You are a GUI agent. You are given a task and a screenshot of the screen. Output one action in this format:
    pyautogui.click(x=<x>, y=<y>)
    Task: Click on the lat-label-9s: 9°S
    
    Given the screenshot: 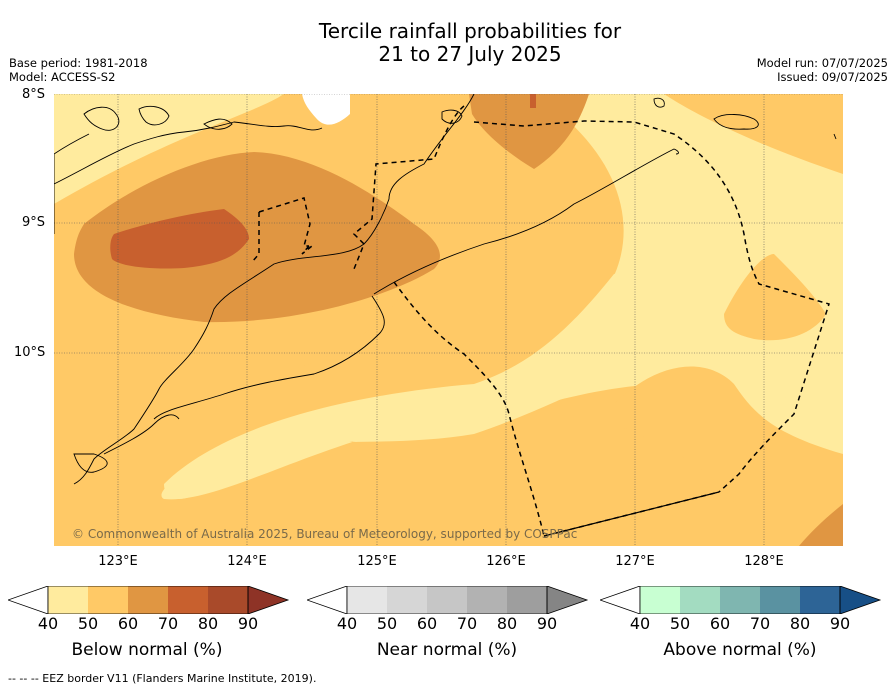 What is the action you would take?
    pyautogui.click(x=34, y=222)
    